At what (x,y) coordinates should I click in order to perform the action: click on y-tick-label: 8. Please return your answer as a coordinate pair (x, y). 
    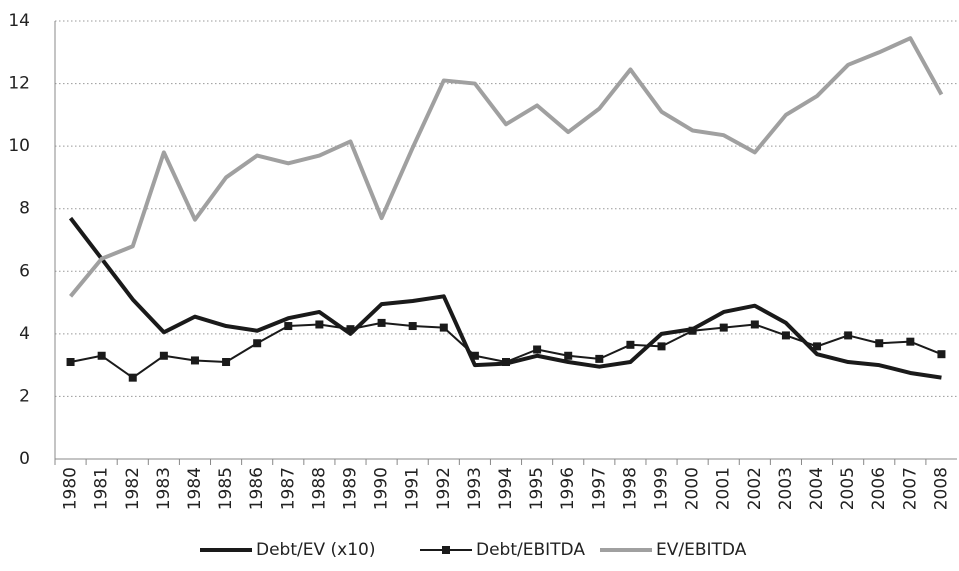
    Looking at the image, I should click on (24, 209).